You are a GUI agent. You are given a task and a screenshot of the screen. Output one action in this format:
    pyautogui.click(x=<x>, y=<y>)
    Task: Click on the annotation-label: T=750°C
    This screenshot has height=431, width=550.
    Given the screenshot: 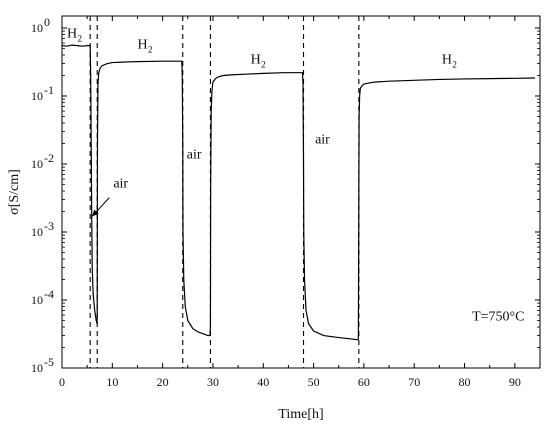 What is the action you would take?
    pyautogui.click(x=498, y=316)
    